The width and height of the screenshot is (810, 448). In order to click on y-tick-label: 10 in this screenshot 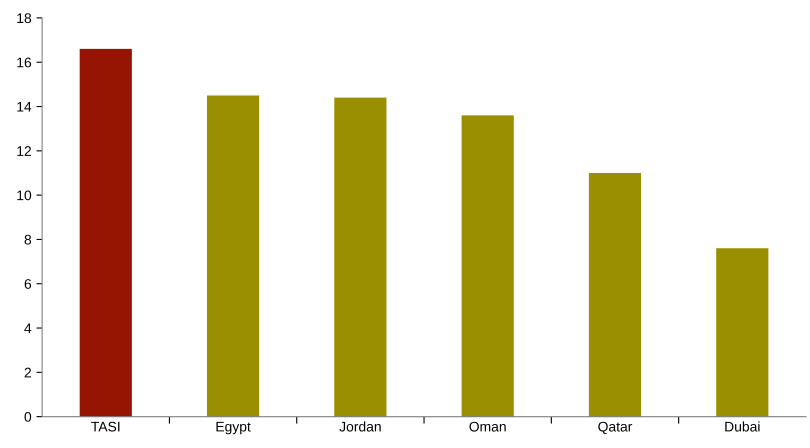, I will do `click(24, 195)`.